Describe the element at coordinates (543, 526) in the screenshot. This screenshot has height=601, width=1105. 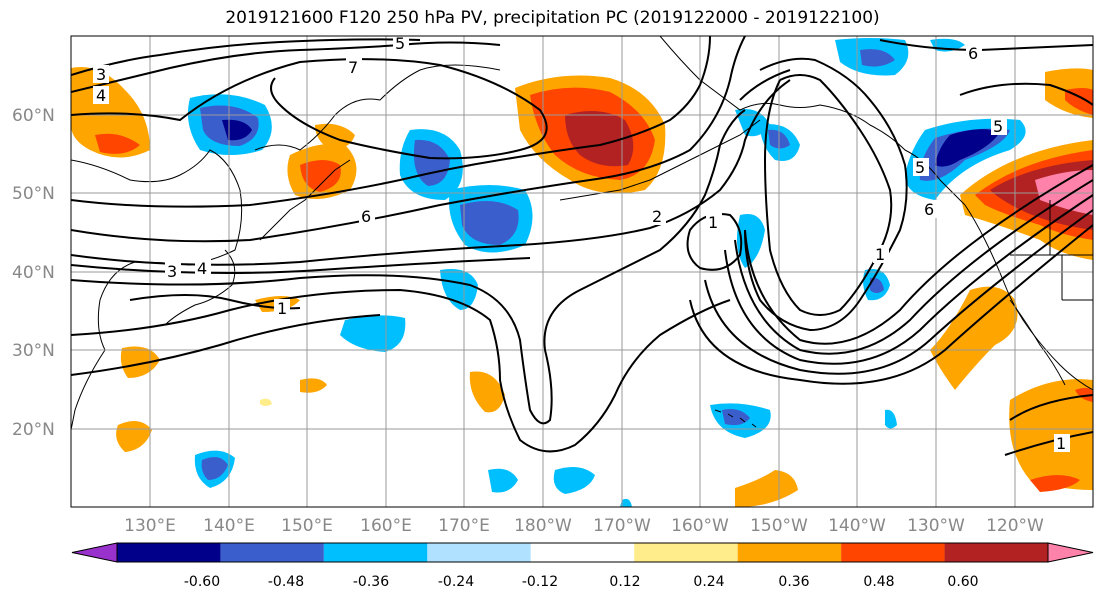
I see `lon-label: 180°W` at that location.